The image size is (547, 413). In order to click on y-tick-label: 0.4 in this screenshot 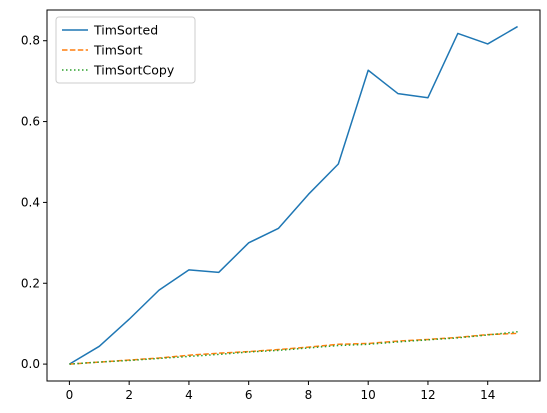, I will do `click(30, 202)`.